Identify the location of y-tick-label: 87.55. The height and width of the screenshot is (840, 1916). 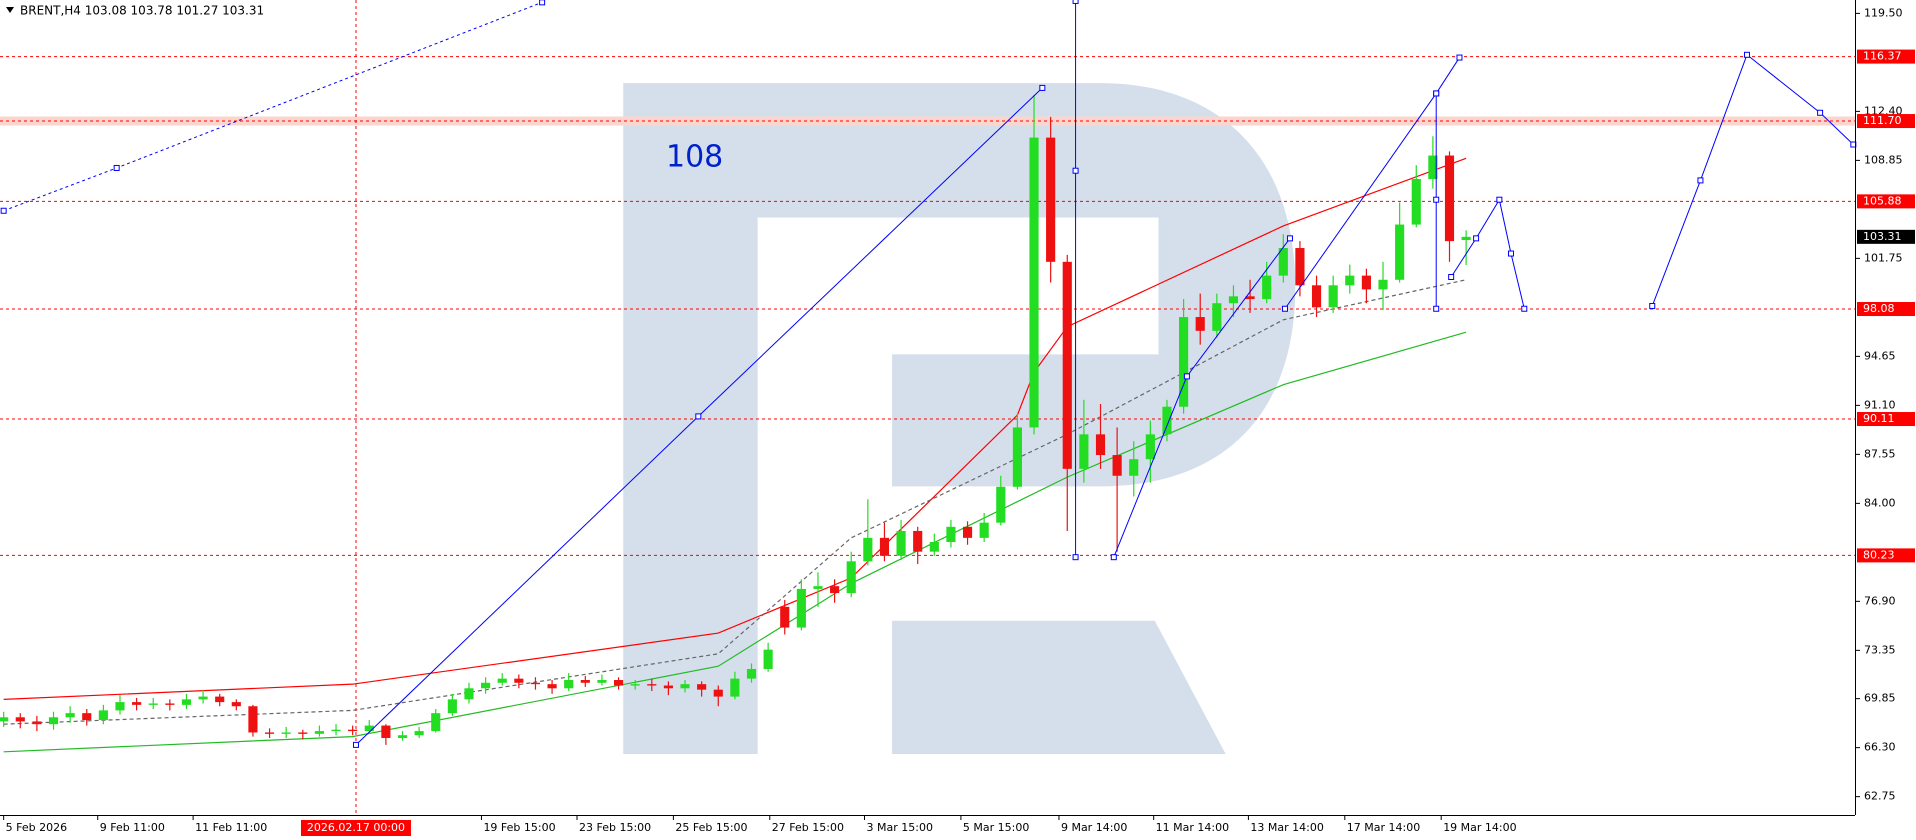
(1880, 453).